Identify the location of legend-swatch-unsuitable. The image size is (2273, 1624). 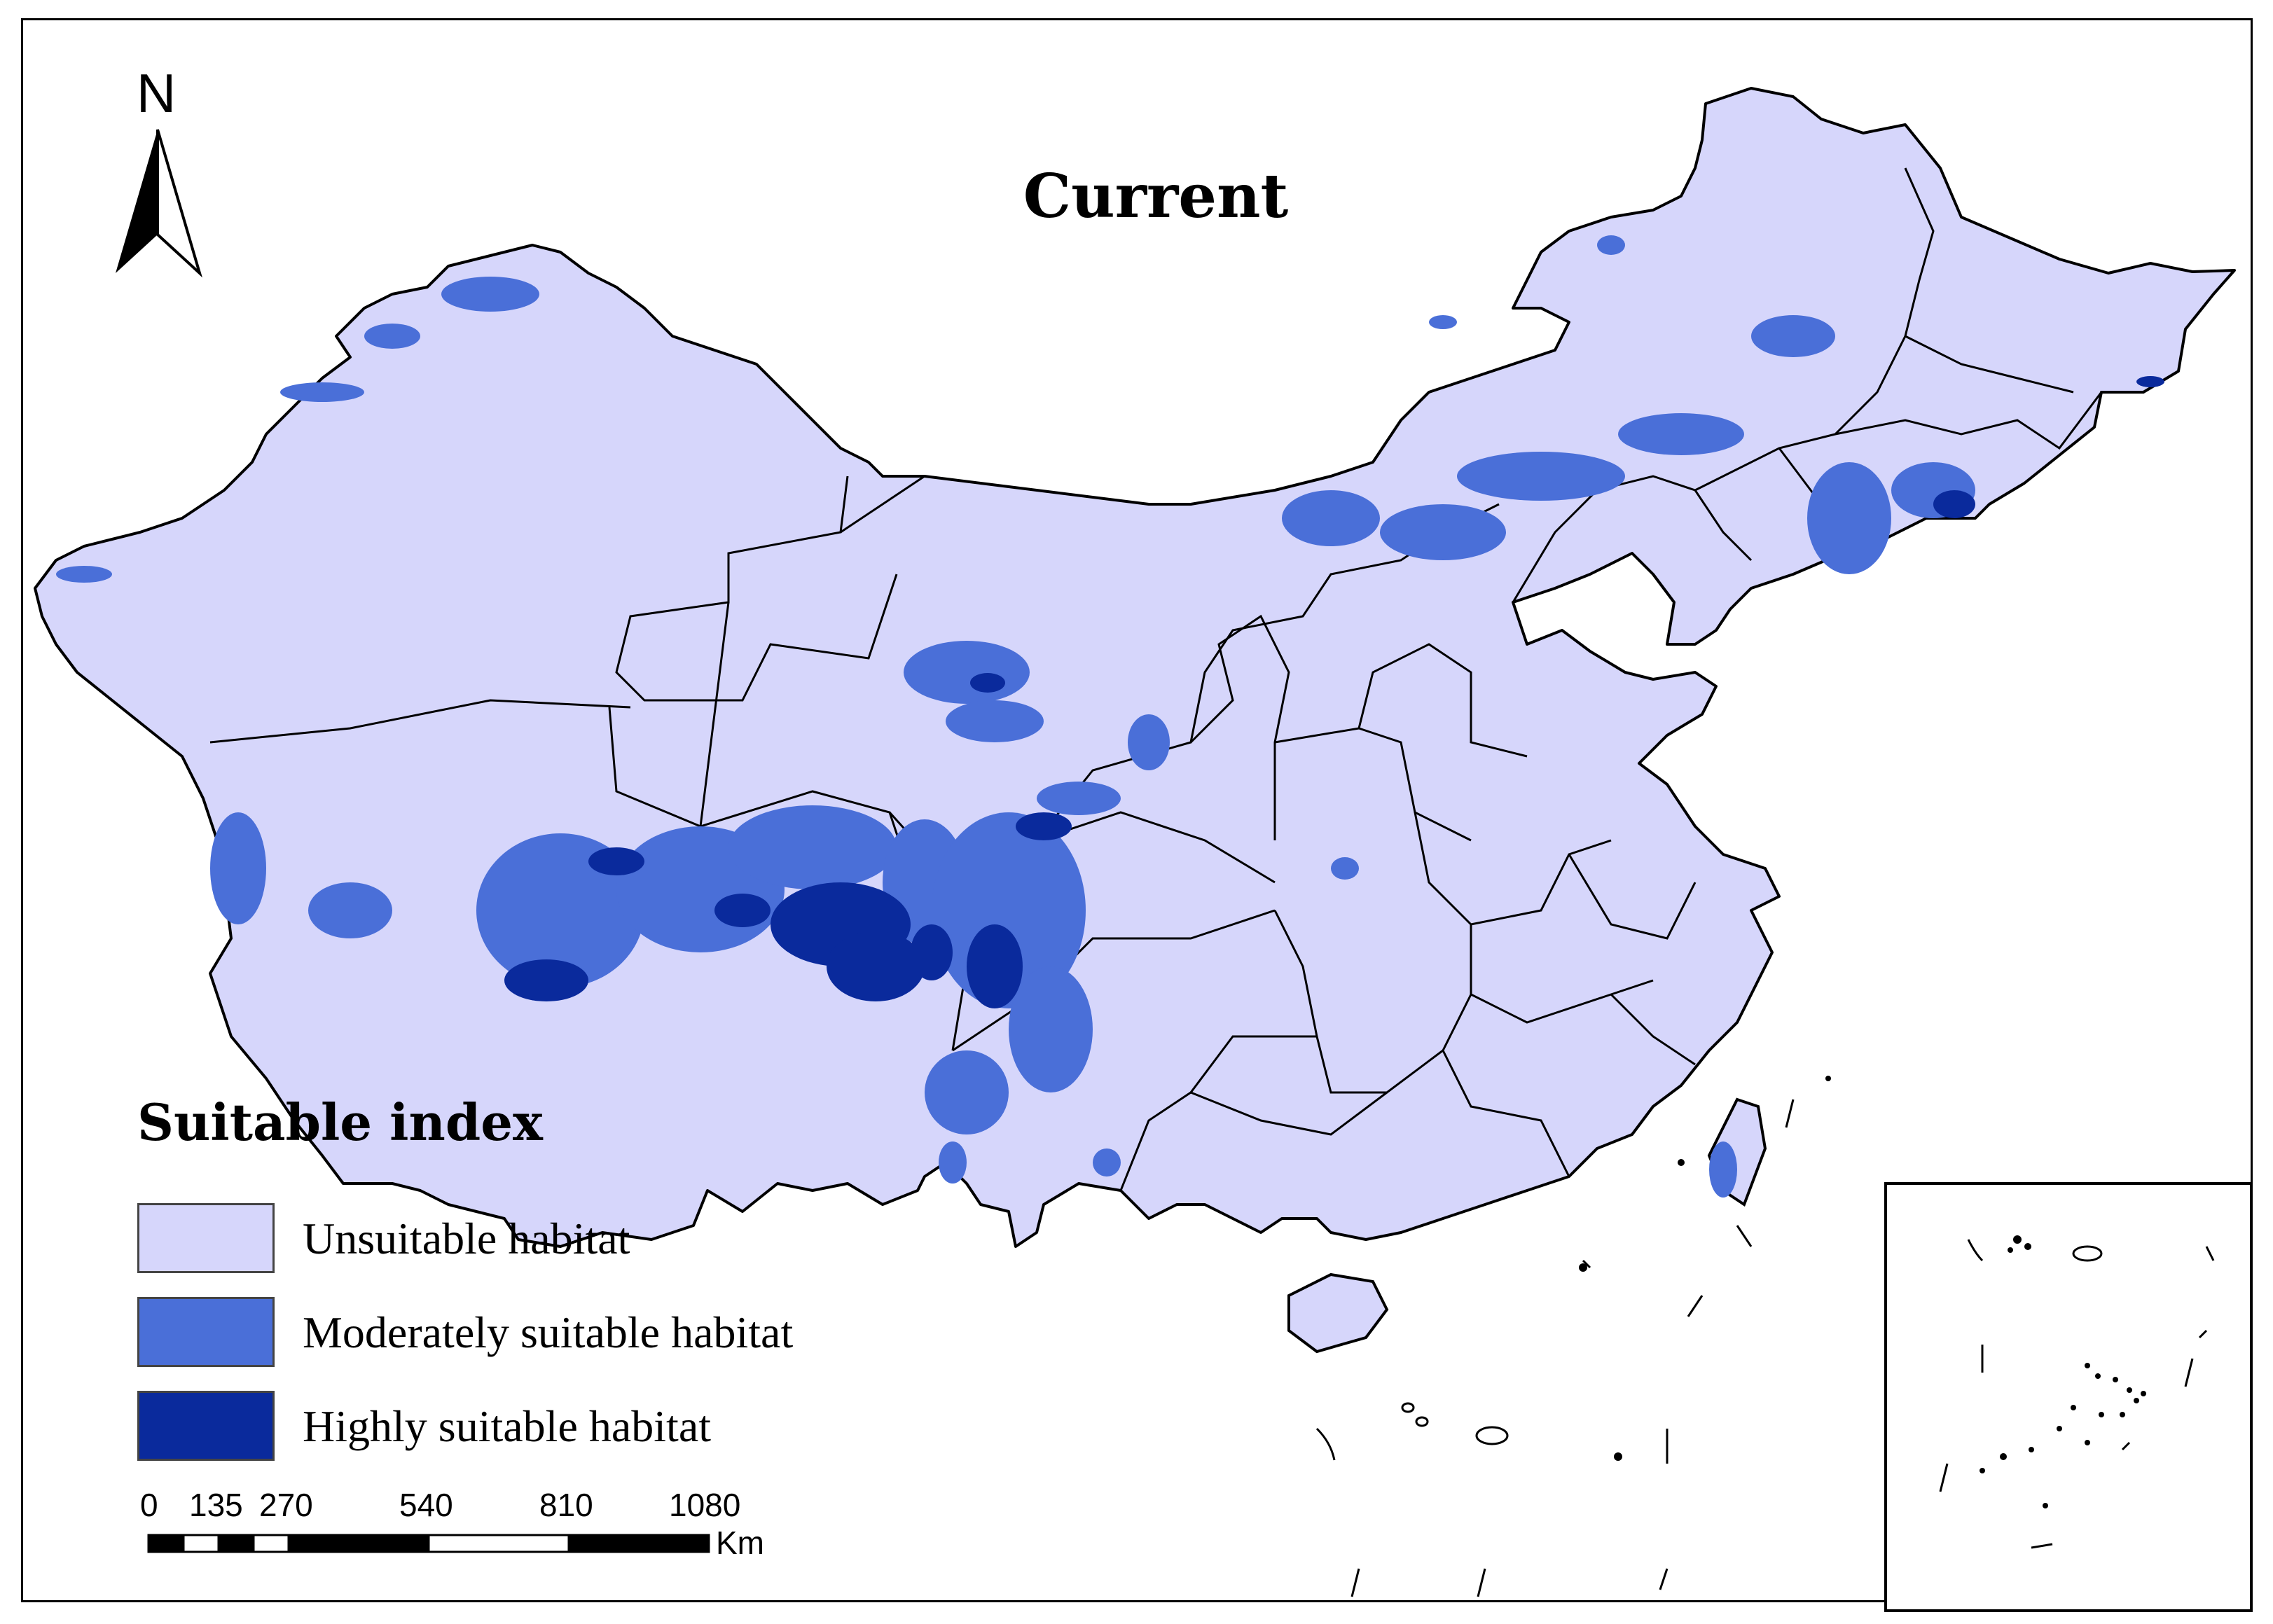
(206, 1238).